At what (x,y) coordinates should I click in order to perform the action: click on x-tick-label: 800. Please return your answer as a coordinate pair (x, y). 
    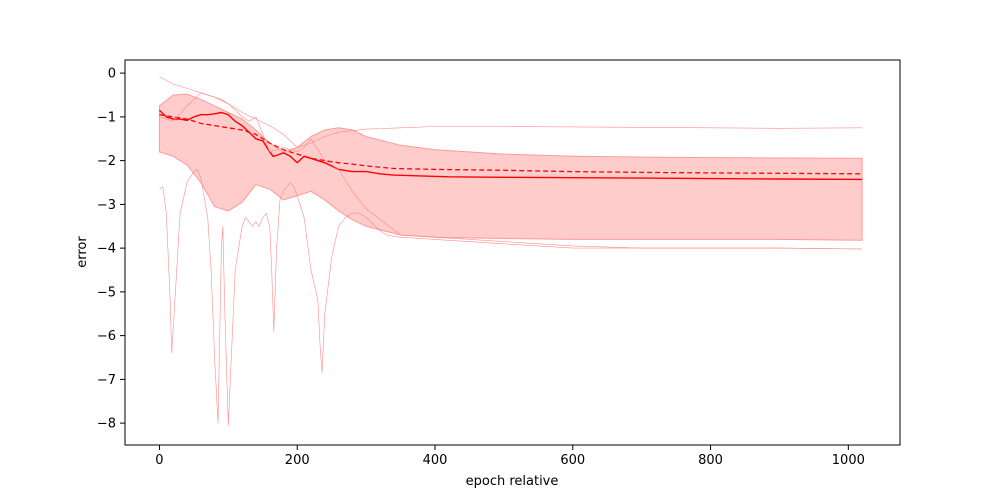
    Looking at the image, I should click on (710, 460).